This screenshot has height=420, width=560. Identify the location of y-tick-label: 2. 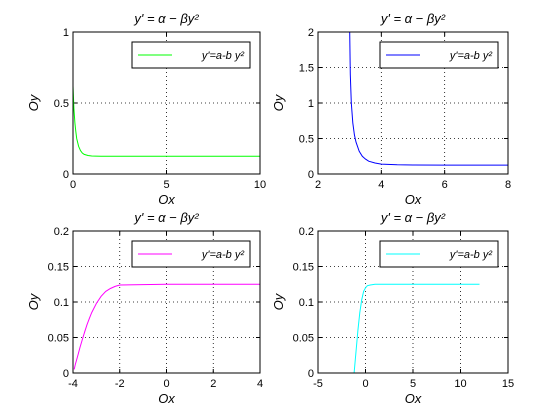
(311, 33).